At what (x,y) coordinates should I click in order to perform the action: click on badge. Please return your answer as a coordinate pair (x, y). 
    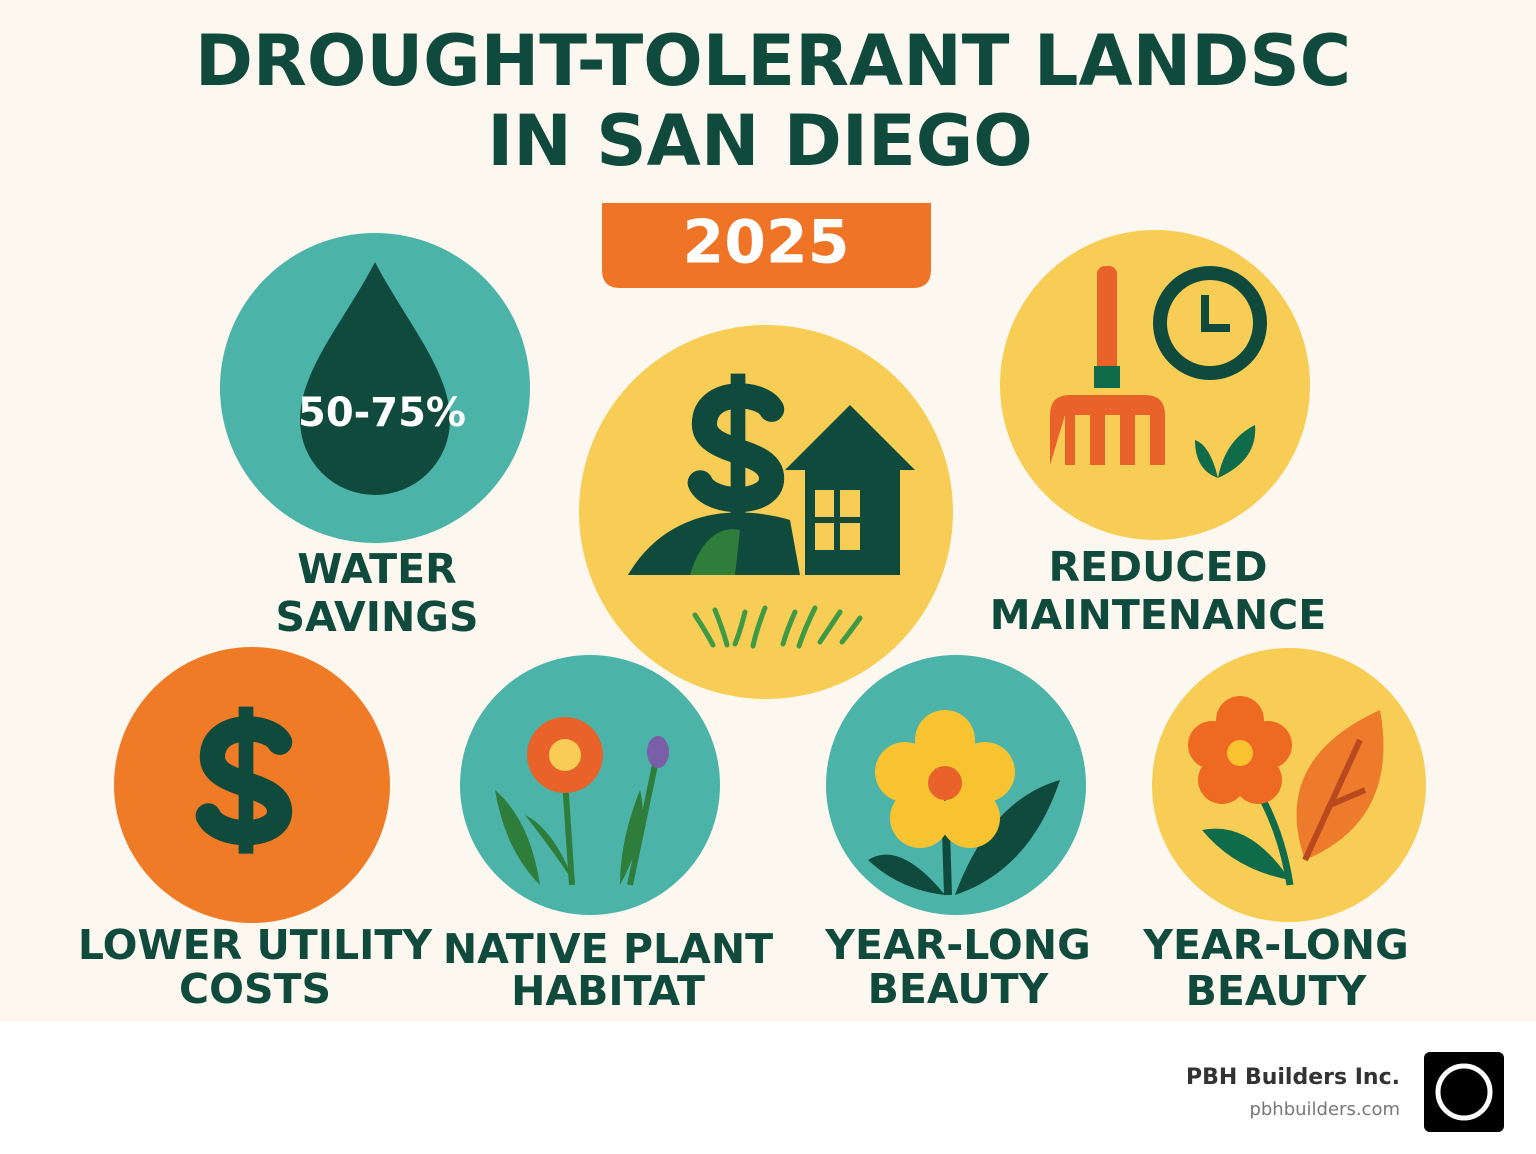
    Looking at the image, I should click on (766, 245).